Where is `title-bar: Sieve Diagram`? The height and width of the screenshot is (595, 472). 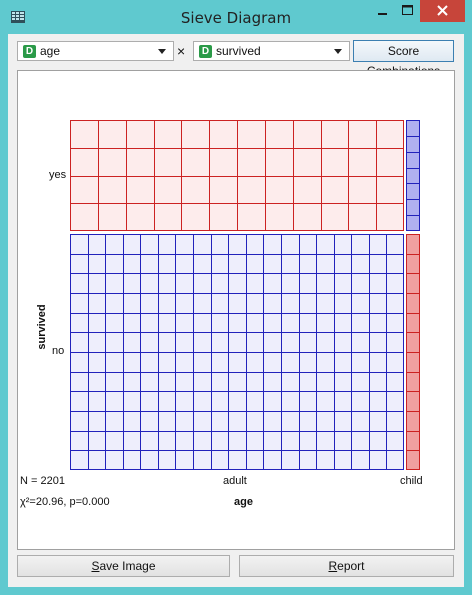 title-bar: Sieve Diagram is located at coordinates (236, 17).